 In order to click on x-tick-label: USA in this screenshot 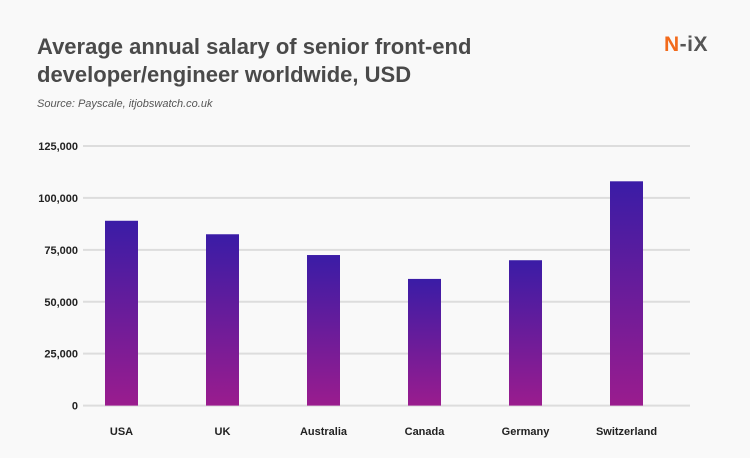, I will do `click(121, 432)`.